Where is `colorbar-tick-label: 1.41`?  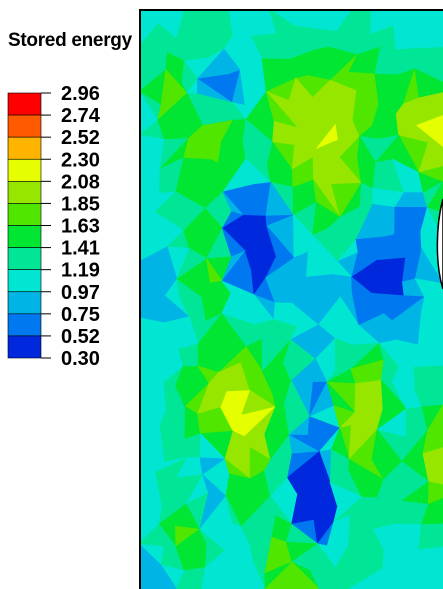 colorbar-tick-label: 1.41 is located at coordinates (80, 249).